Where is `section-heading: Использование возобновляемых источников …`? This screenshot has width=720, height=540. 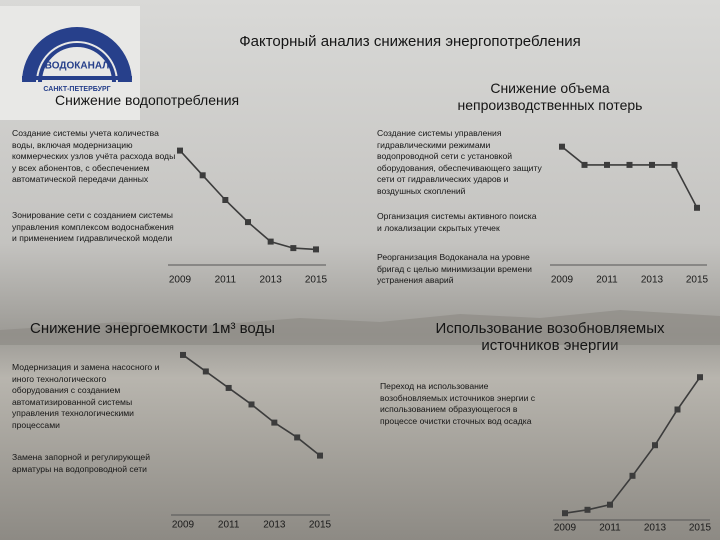 section-heading: Использование возобновляемых источников … is located at coordinates (550, 337).